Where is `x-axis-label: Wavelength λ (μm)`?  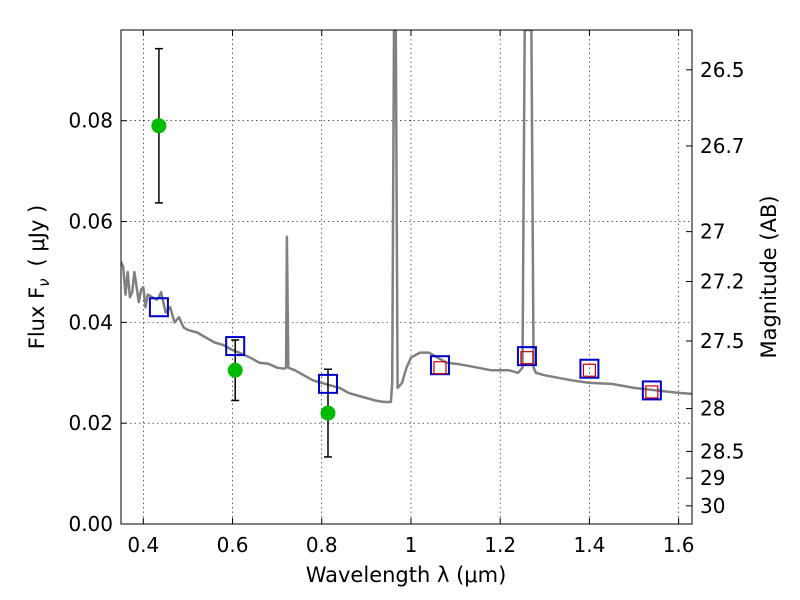
x-axis-label: Wavelength λ (μm) is located at coordinates (406, 575).